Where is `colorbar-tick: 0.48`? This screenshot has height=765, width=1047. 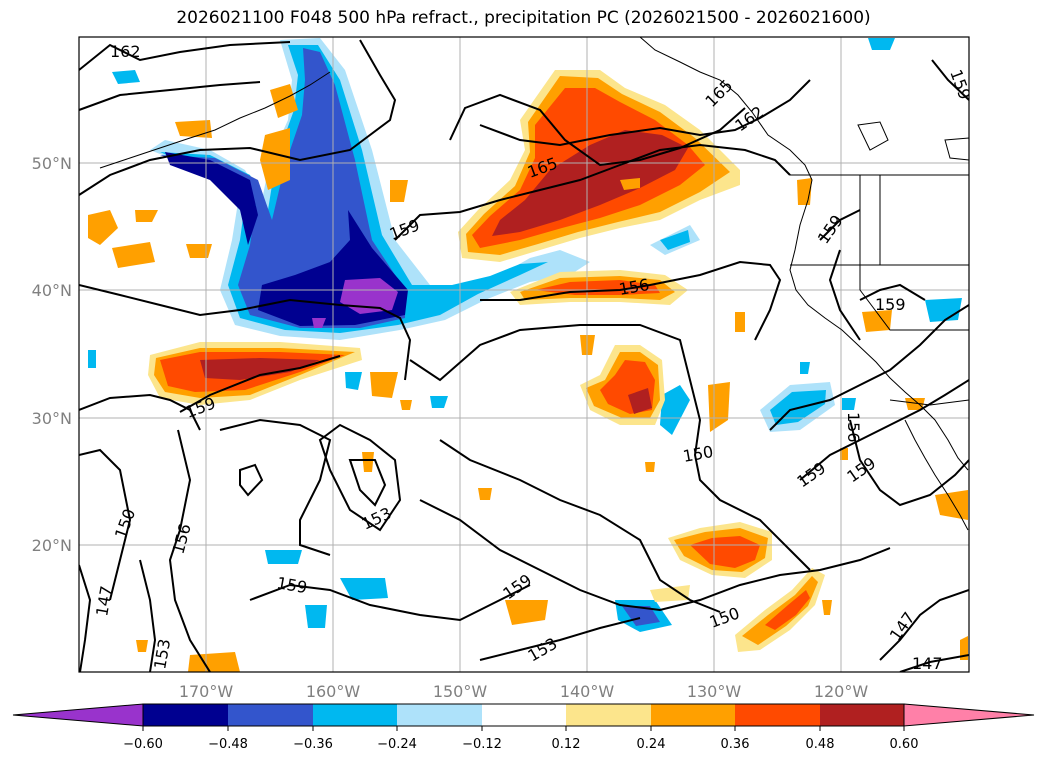 colorbar-tick: 0.48 is located at coordinates (820, 744).